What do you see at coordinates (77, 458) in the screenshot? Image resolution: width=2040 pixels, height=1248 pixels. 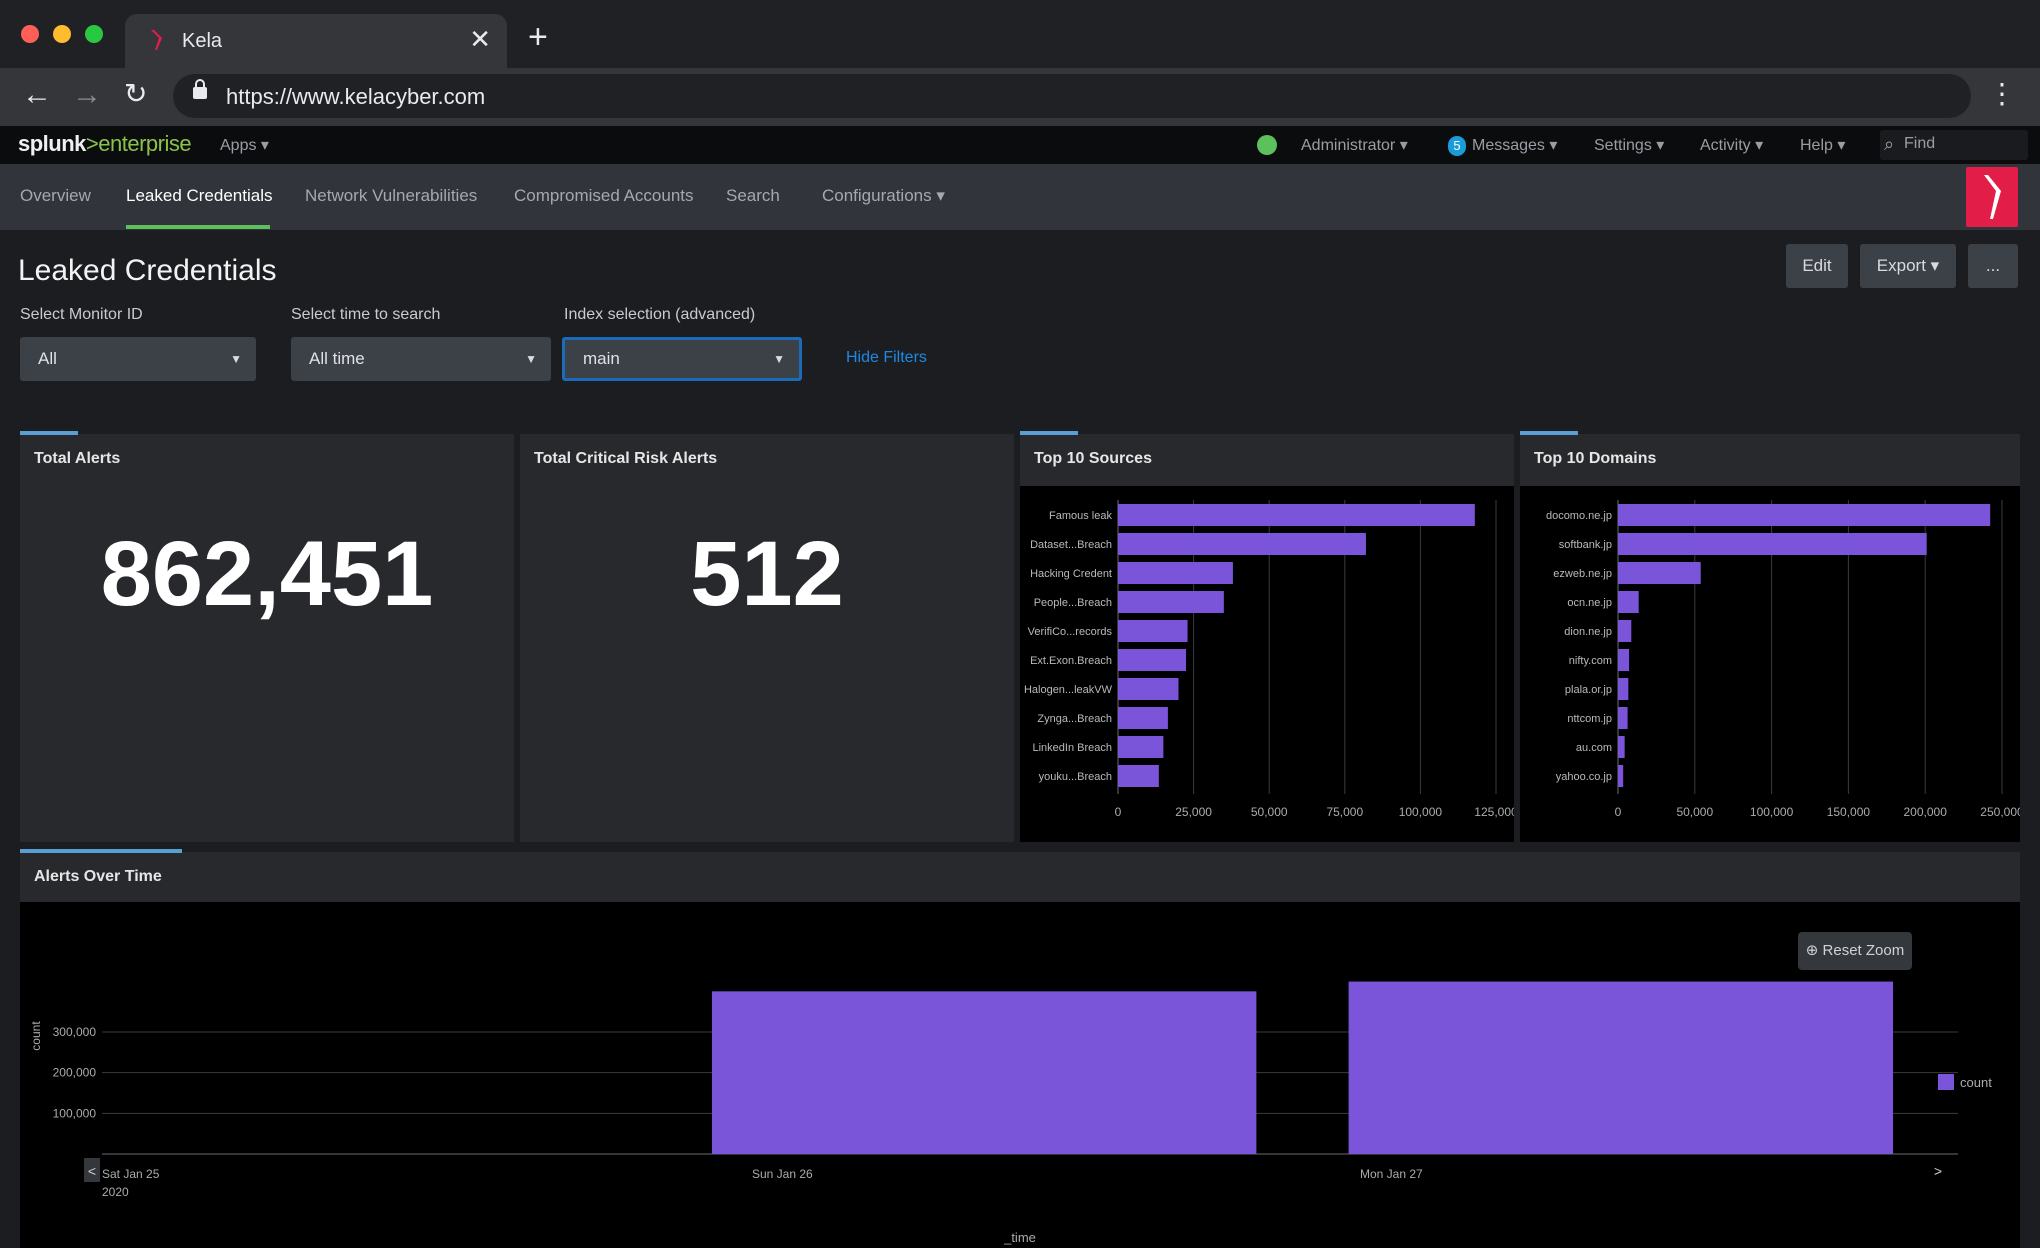 I see `panel-title: Total Alerts` at bounding box center [77, 458].